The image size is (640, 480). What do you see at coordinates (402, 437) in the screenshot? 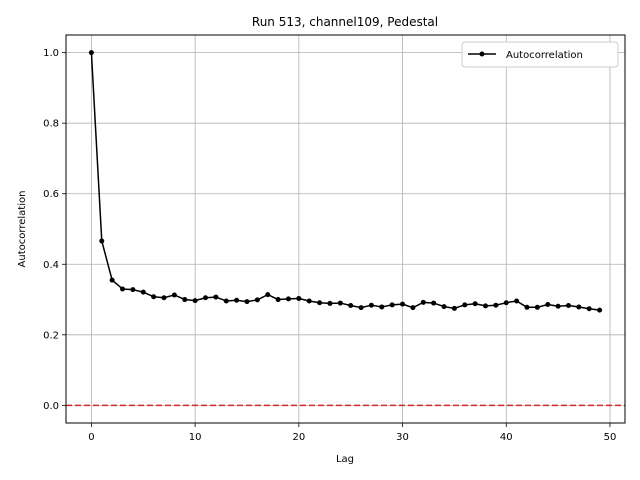
I see `x-tick-label: 30` at bounding box center [402, 437].